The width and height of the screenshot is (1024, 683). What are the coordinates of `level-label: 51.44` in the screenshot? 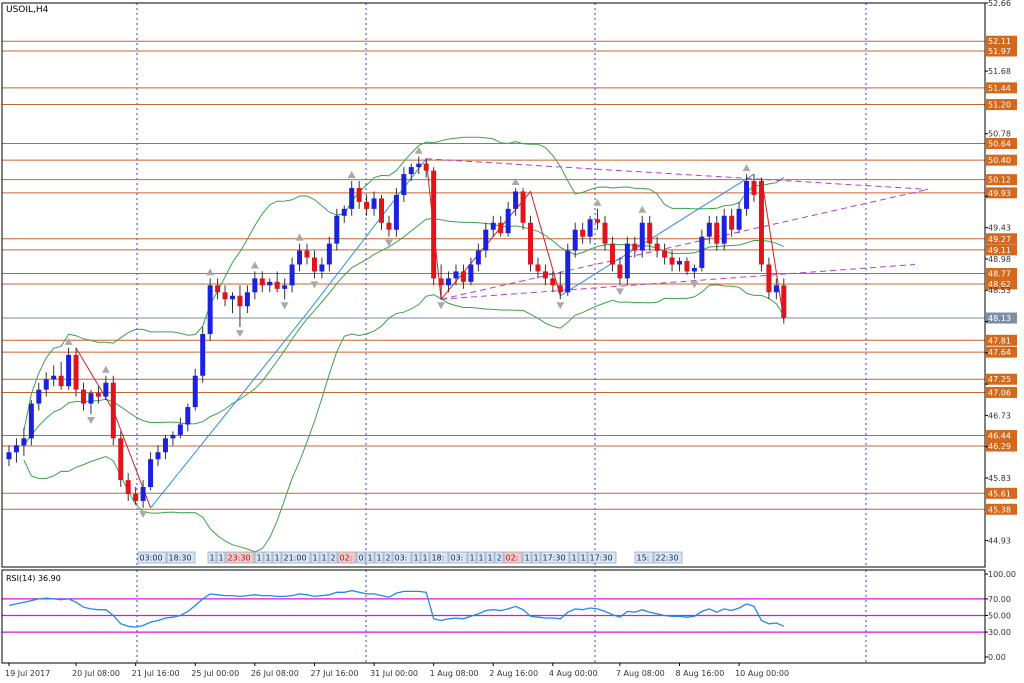 It's located at (999, 88).